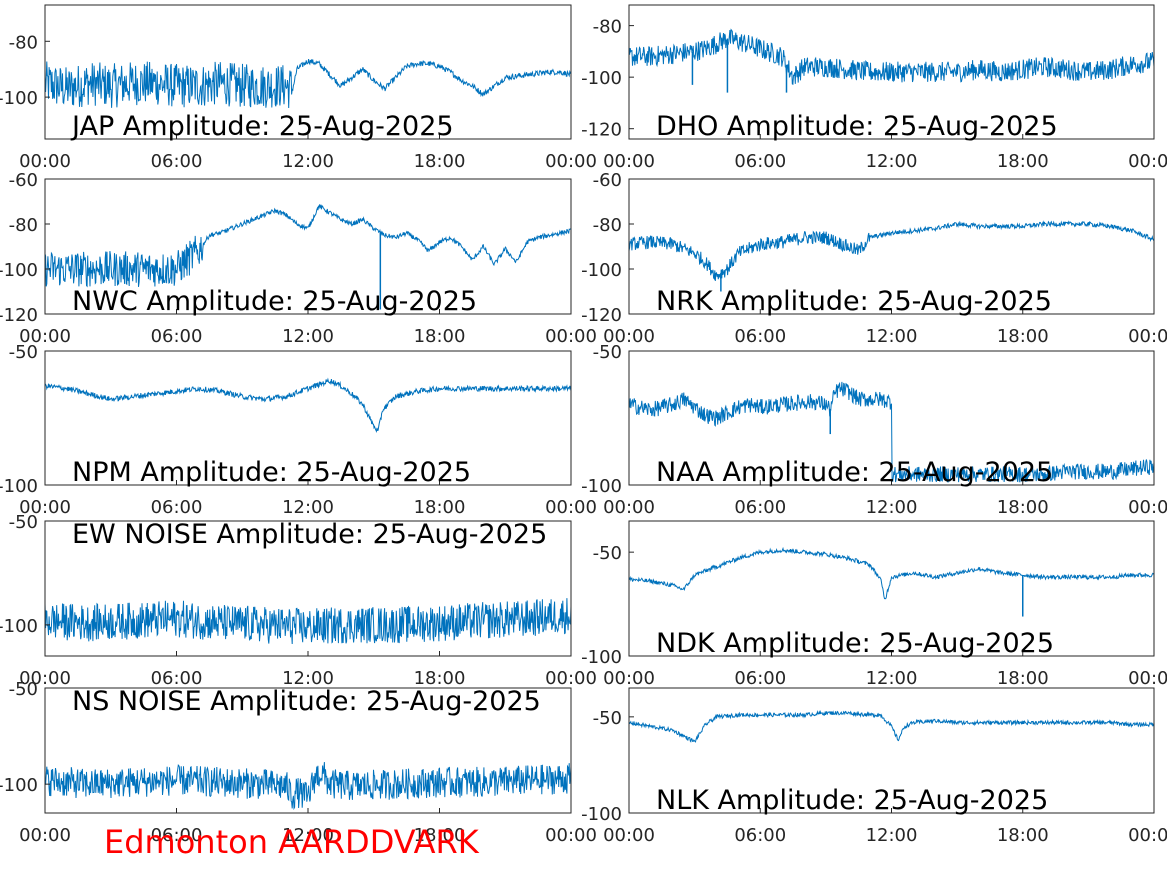 This screenshot has height=875, width=1167. Describe the element at coordinates (271, 472) in the screenshot. I see `chart-title: NPM Amplitude: 25-Aug-2025` at that location.